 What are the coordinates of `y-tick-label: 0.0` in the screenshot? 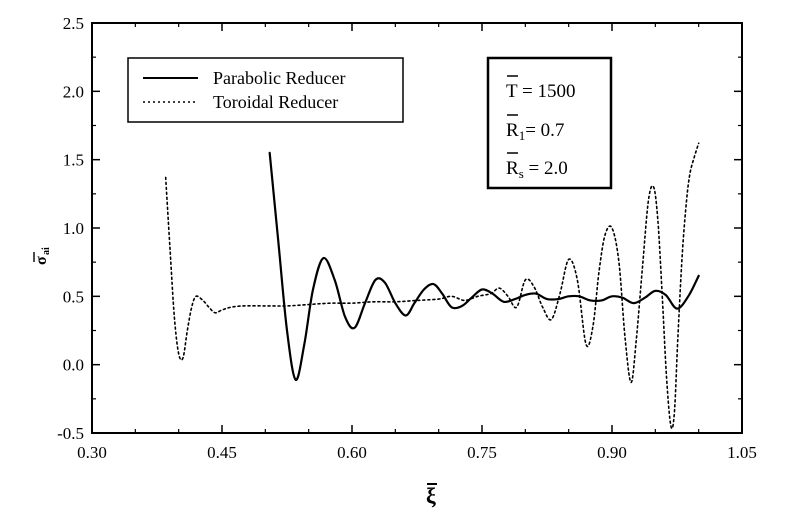 It's located at (73, 365).